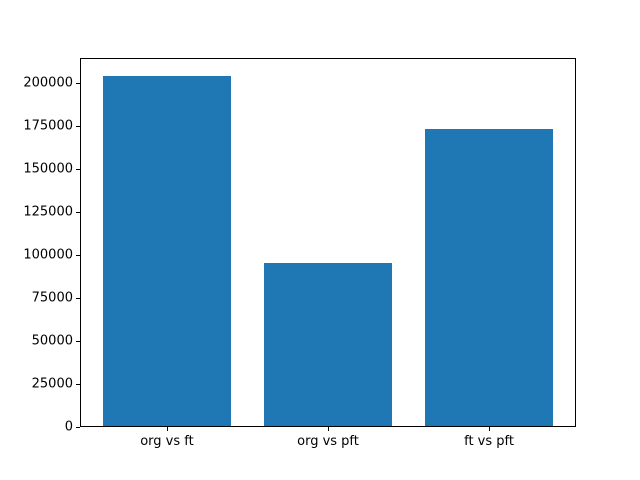  I want to click on y-tick-label: 175000, so click(48, 126).